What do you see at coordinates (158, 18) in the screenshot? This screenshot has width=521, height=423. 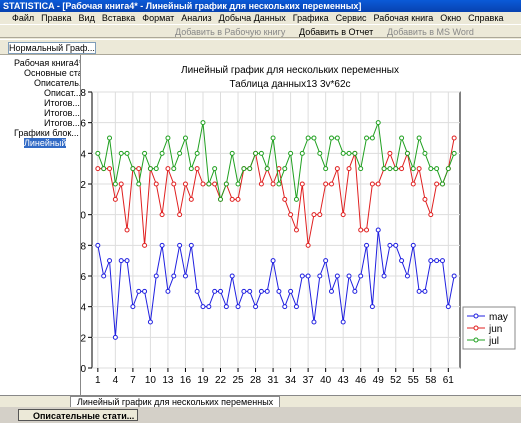 I see `menu-item: Формат` at bounding box center [158, 18].